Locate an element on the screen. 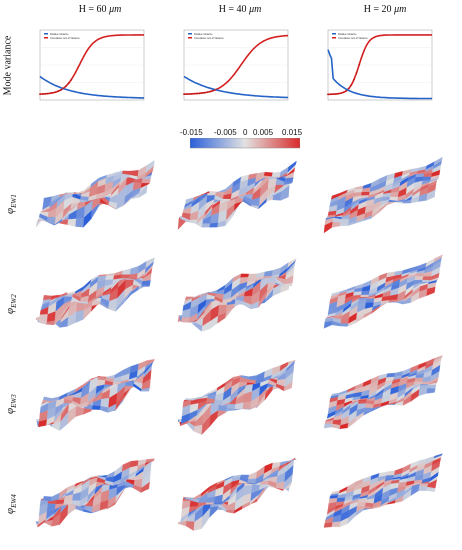 This screenshot has width=462, height=550. surface-plot-r1-c1 is located at coordinates (95, 194).